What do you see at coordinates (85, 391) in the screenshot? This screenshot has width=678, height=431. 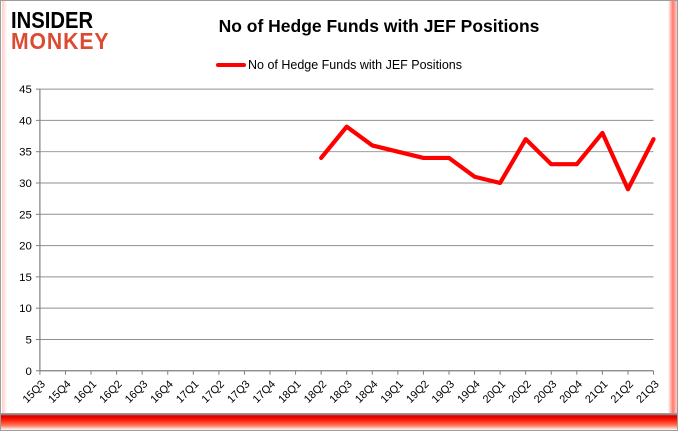 I see `x-axis-label: 16Q1` at bounding box center [85, 391].